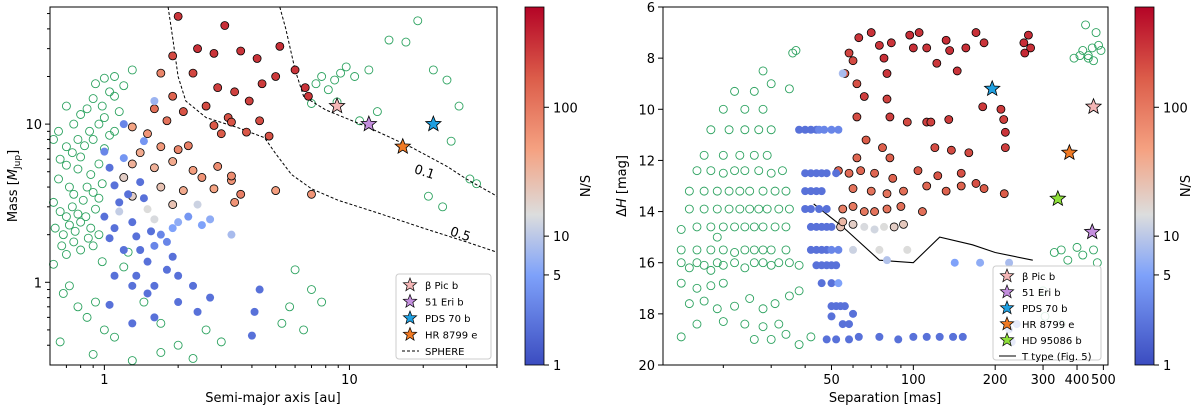 The image size is (1200, 418). What do you see at coordinates (33, 125) in the screenshot?
I see `y-tick-label: 10` at bounding box center [33, 125].